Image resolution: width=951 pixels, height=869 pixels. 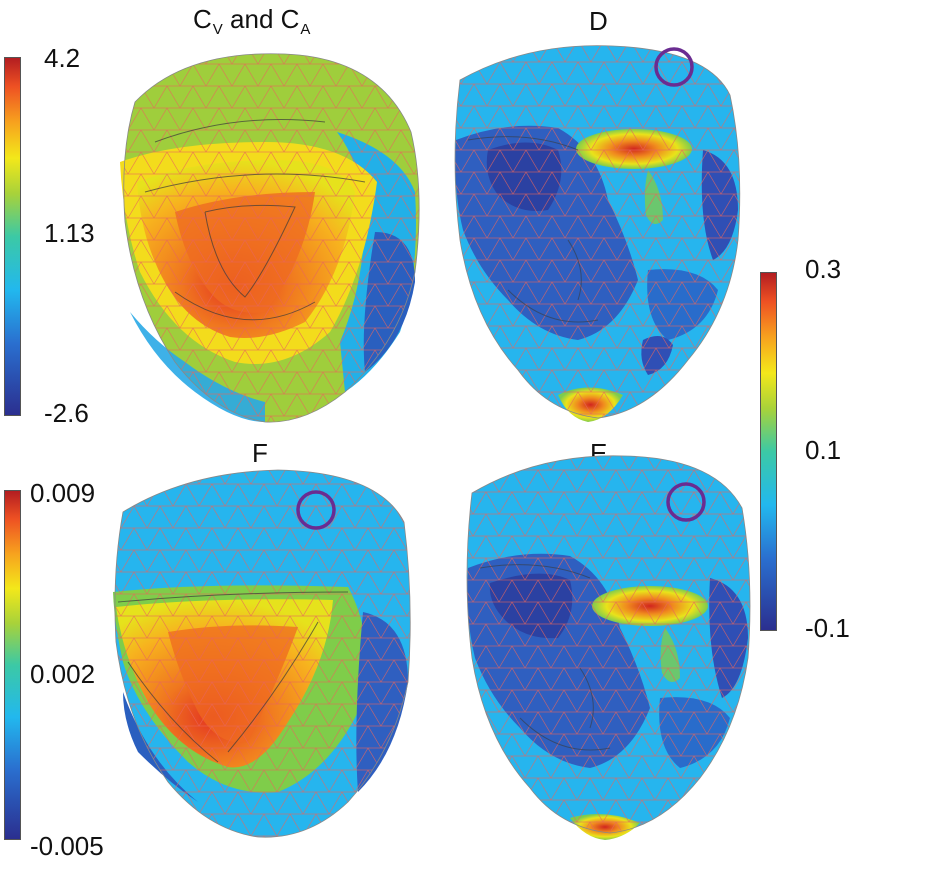 What do you see at coordinates (686, 502) in the screenshot?
I see `marker-circle-e` at bounding box center [686, 502].